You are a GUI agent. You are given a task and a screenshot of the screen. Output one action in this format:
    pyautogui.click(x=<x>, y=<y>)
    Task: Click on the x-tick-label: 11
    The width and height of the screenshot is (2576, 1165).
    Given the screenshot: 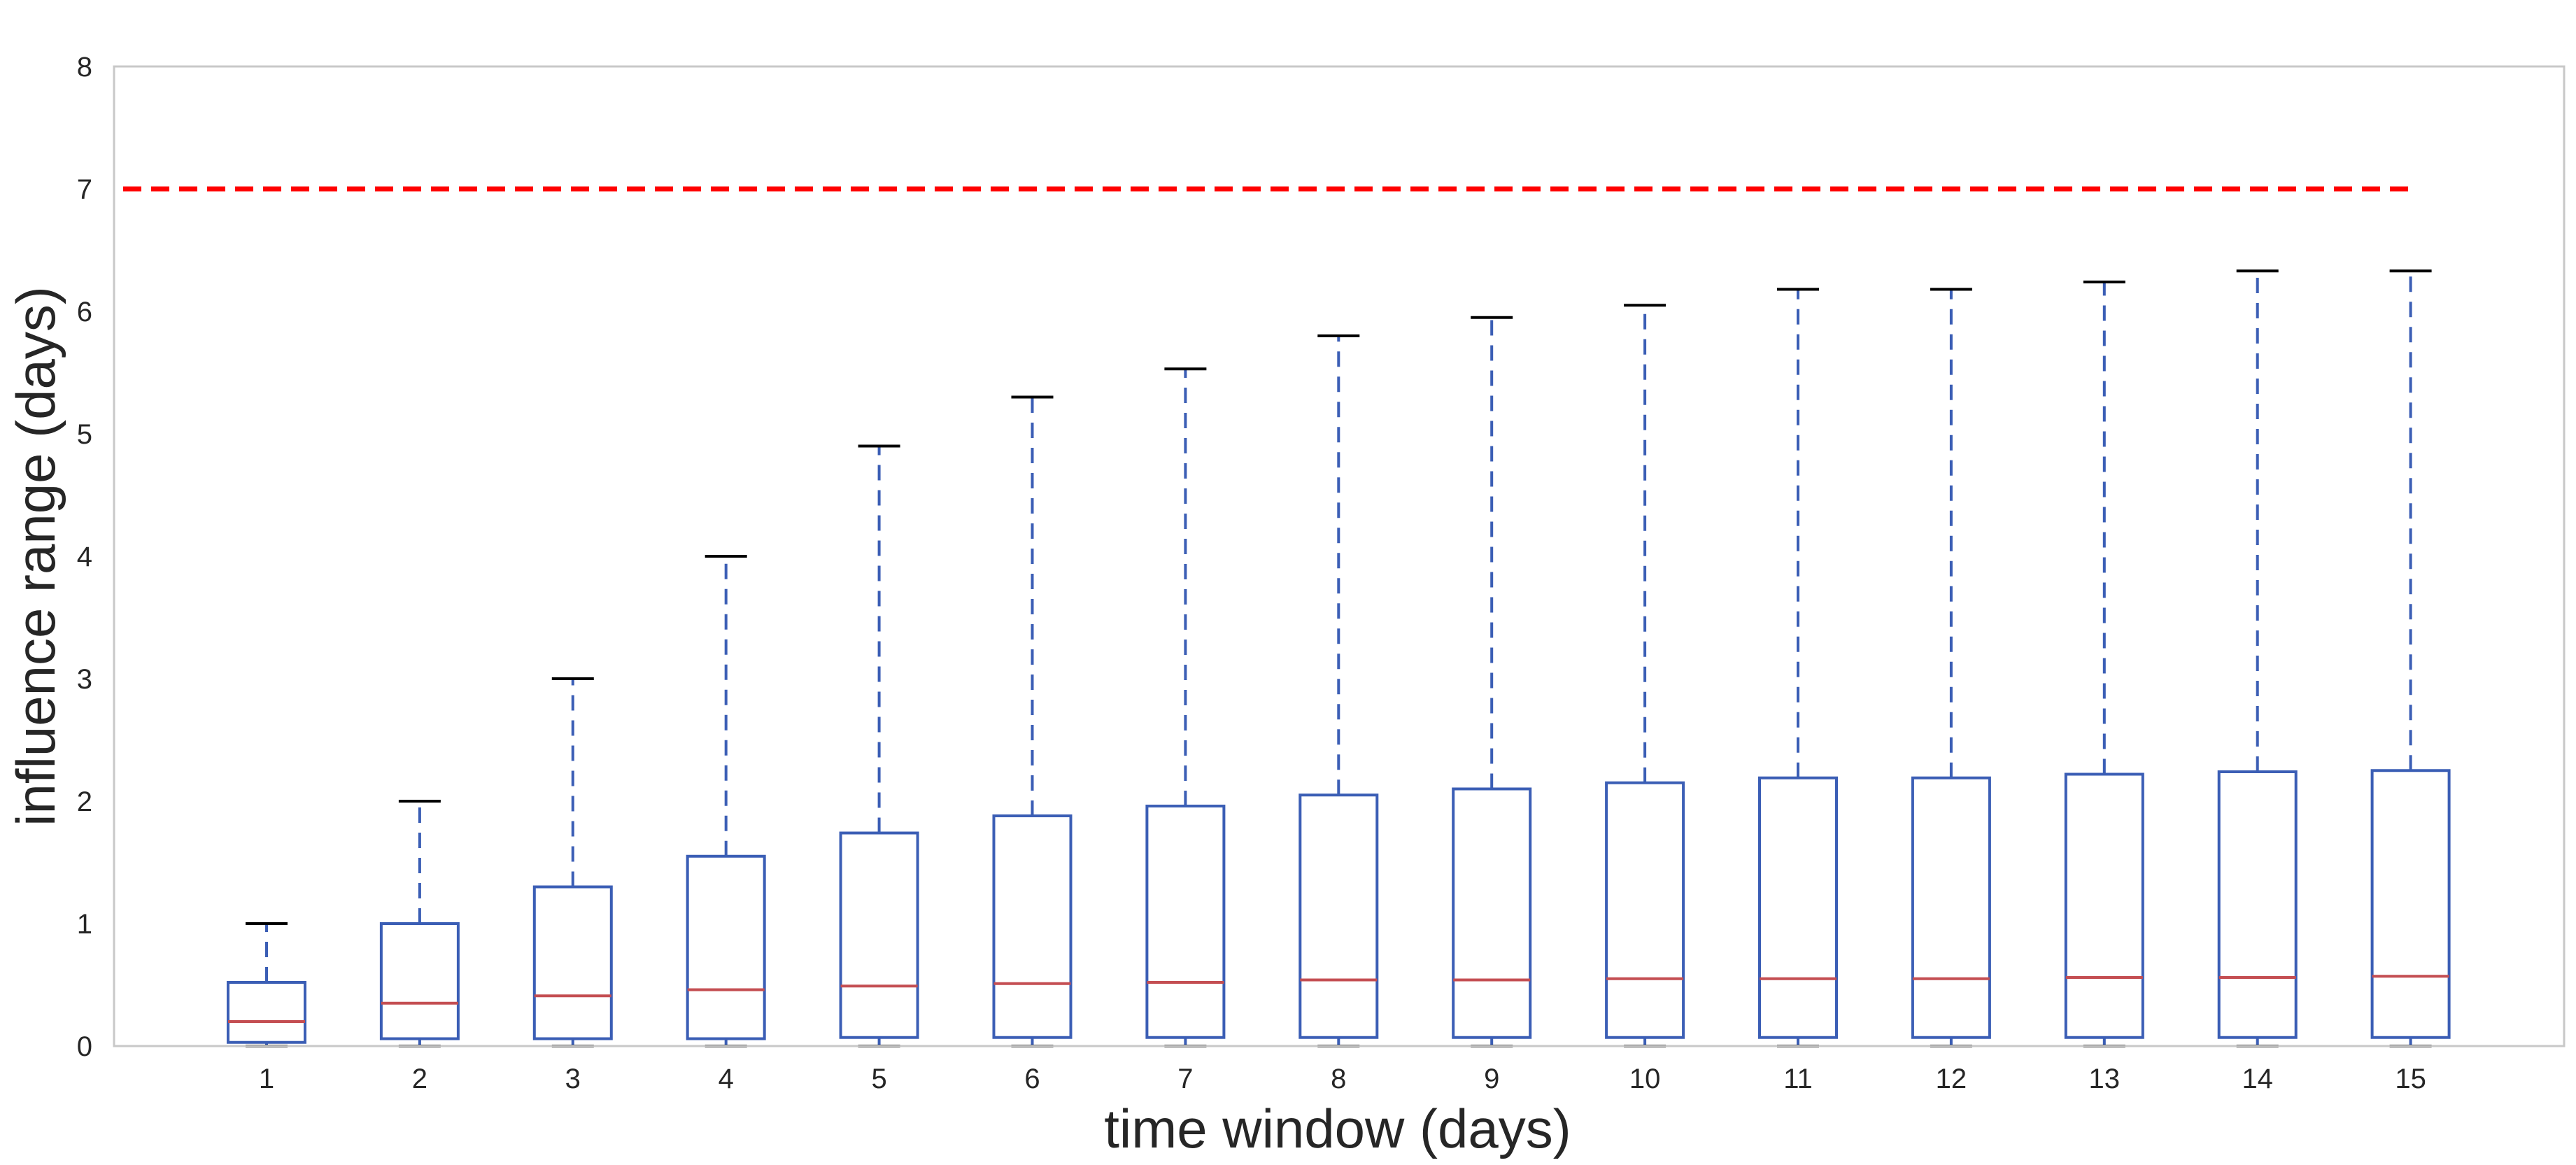 What is the action you would take?
    pyautogui.click(x=1798, y=1079)
    